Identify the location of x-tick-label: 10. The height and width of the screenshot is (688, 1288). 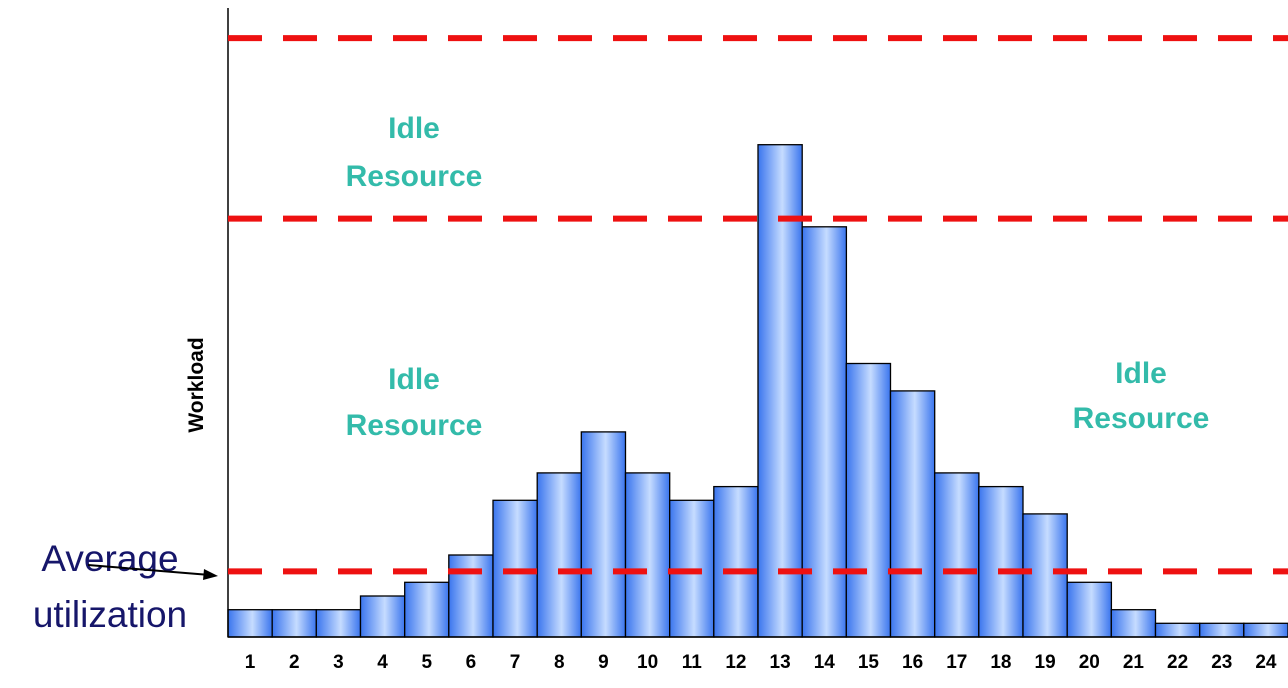
(647, 662).